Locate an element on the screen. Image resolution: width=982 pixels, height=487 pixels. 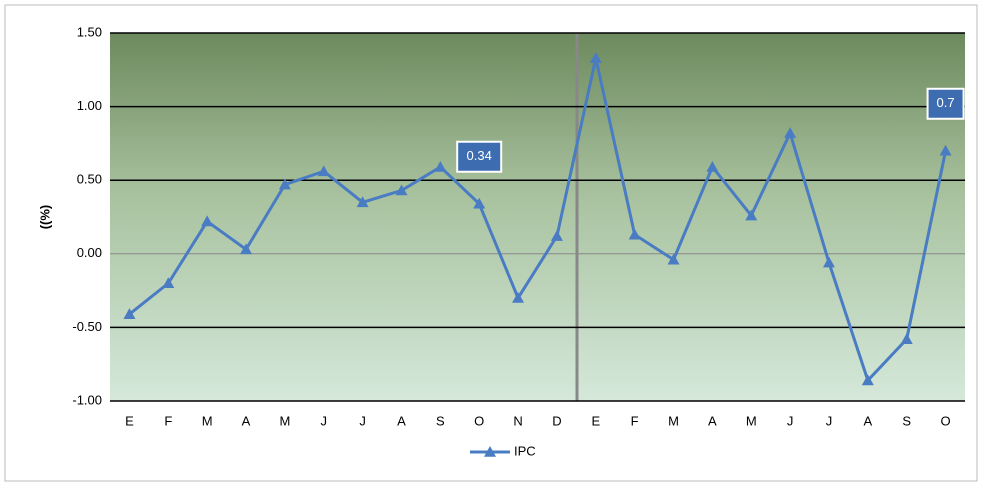
data-label-text: 0.34 is located at coordinates (479, 155).